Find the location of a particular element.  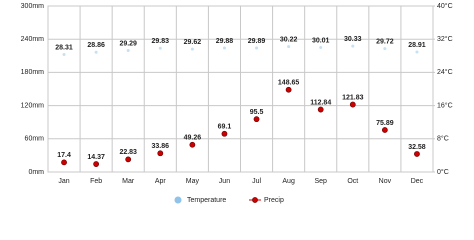

x-tick-label: Mar is located at coordinates (128, 181).